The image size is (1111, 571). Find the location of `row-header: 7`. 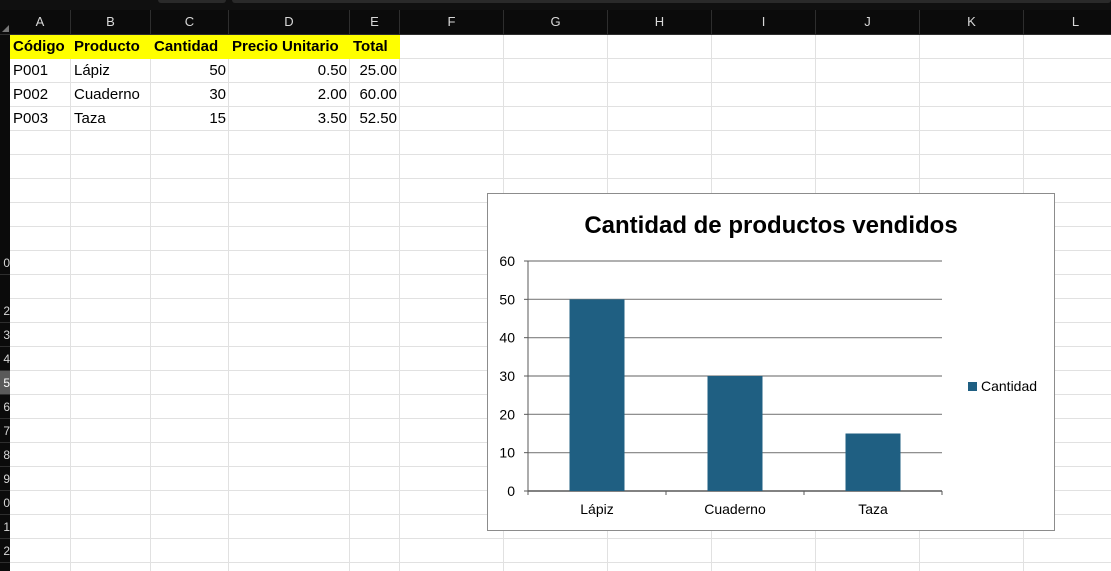

row-header: 7 is located at coordinates (5, 431).